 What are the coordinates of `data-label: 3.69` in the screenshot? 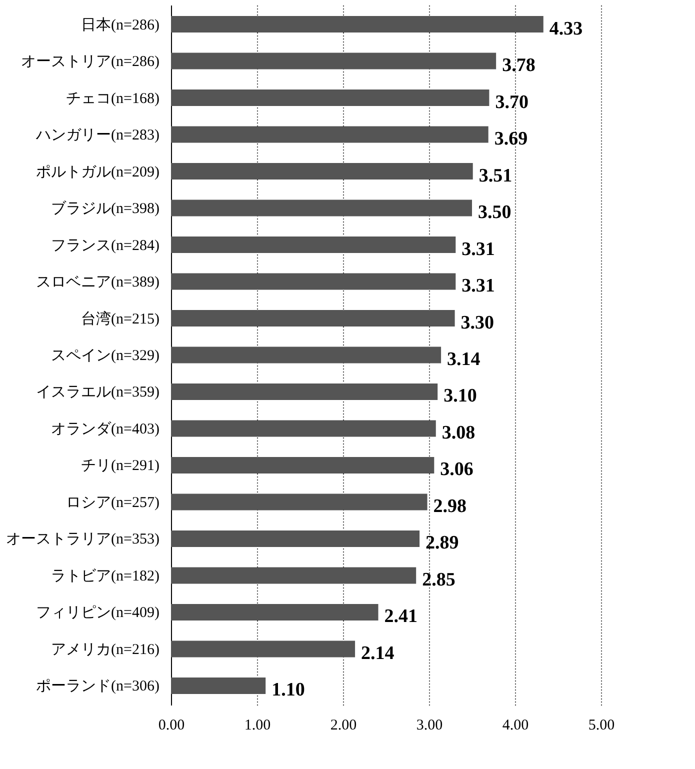 It's located at (511, 139).